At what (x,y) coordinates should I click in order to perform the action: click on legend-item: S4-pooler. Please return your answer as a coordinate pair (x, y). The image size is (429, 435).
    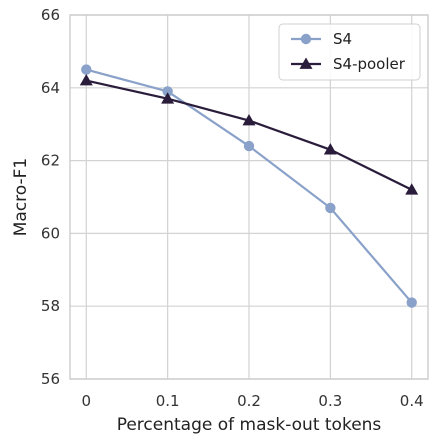
    Looking at the image, I should click on (348, 64).